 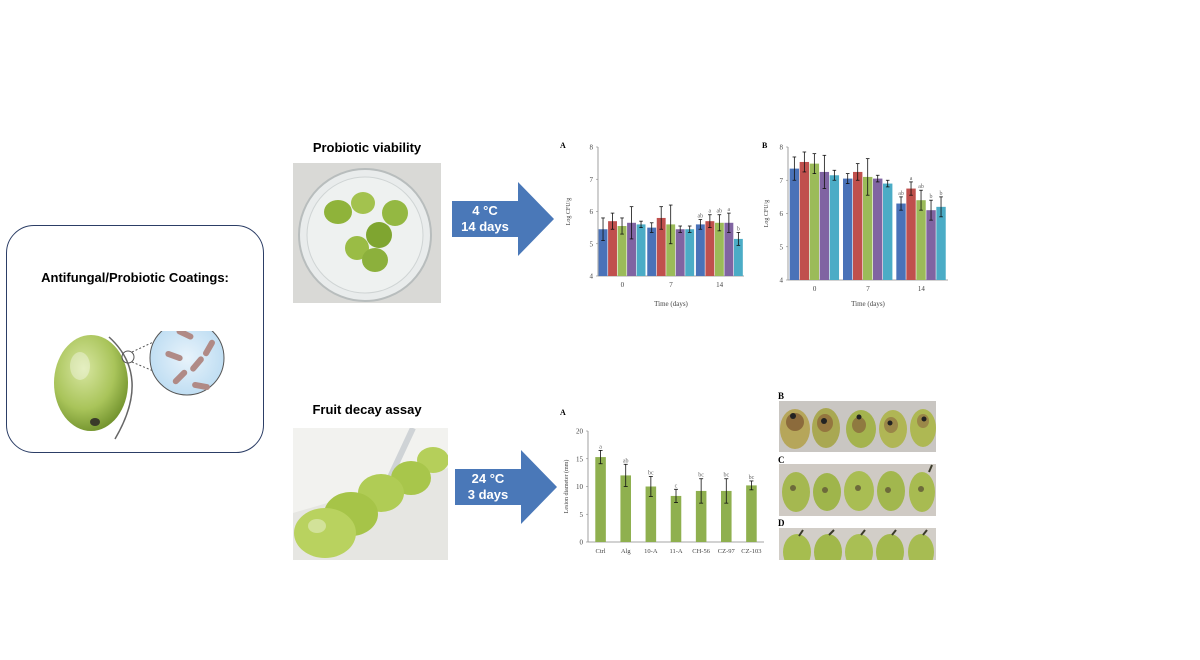 What do you see at coordinates (485, 226) in the screenshot?
I see `viability-duration: 14 days` at bounding box center [485, 226].